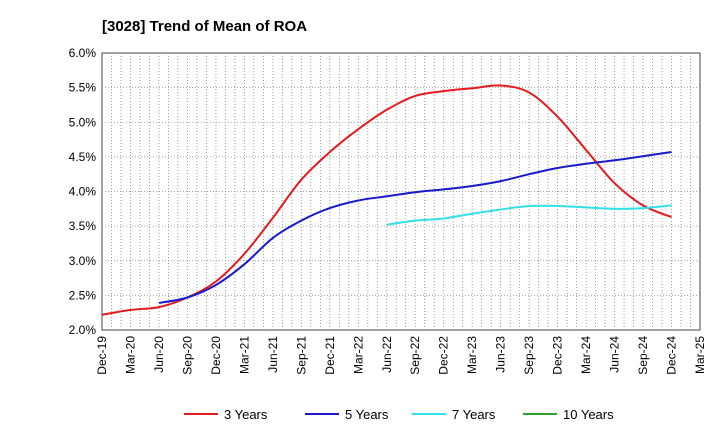 The width and height of the screenshot is (720, 440). I want to click on x-tick-label: Jun-23, so click(501, 354).